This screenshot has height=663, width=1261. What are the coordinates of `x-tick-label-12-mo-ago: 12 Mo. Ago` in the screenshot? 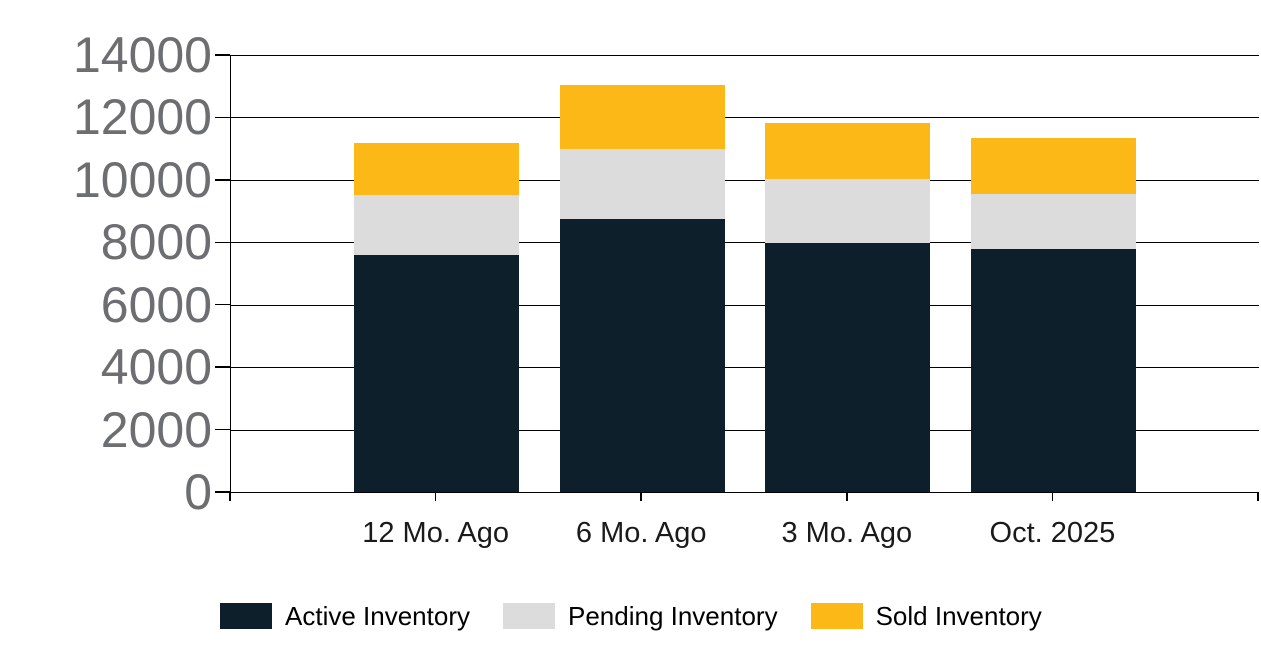 It's located at (435, 533).